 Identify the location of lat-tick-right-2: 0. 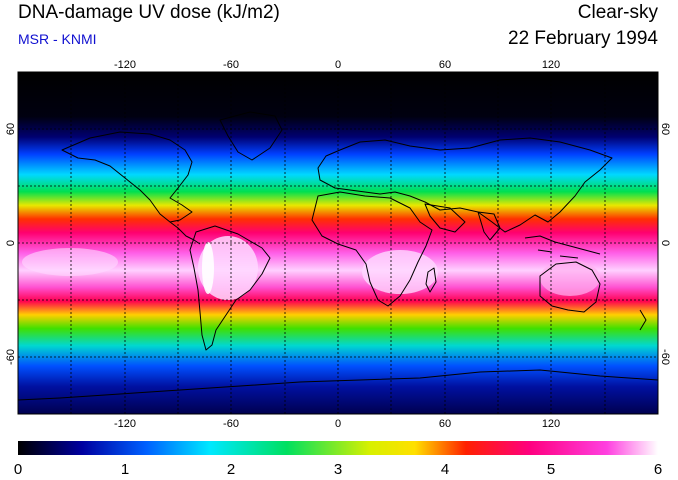
(665, 243).